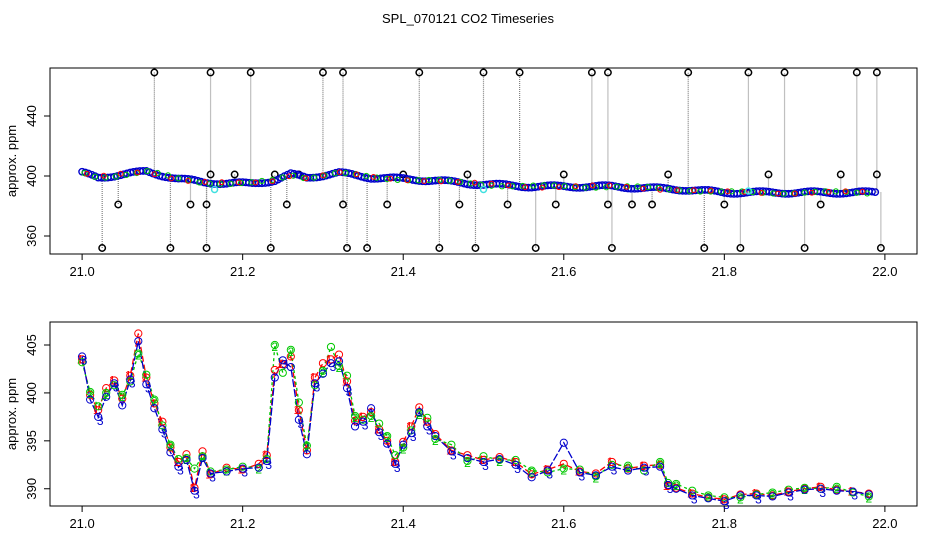  I want to click on x-tick-label: 22.0, so click(884, 523).